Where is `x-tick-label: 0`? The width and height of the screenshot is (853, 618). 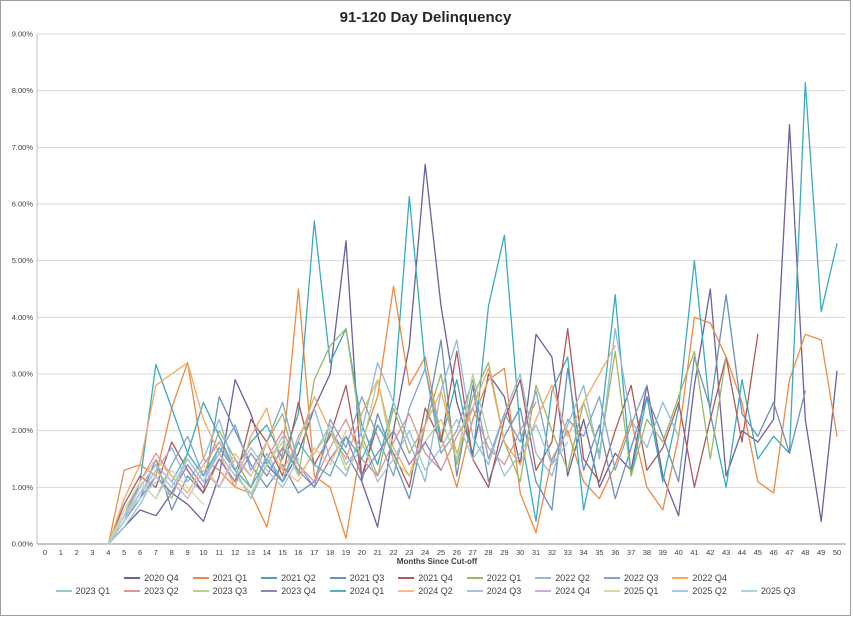 x-tick-label: 0 is located at coordinates (45, 552).